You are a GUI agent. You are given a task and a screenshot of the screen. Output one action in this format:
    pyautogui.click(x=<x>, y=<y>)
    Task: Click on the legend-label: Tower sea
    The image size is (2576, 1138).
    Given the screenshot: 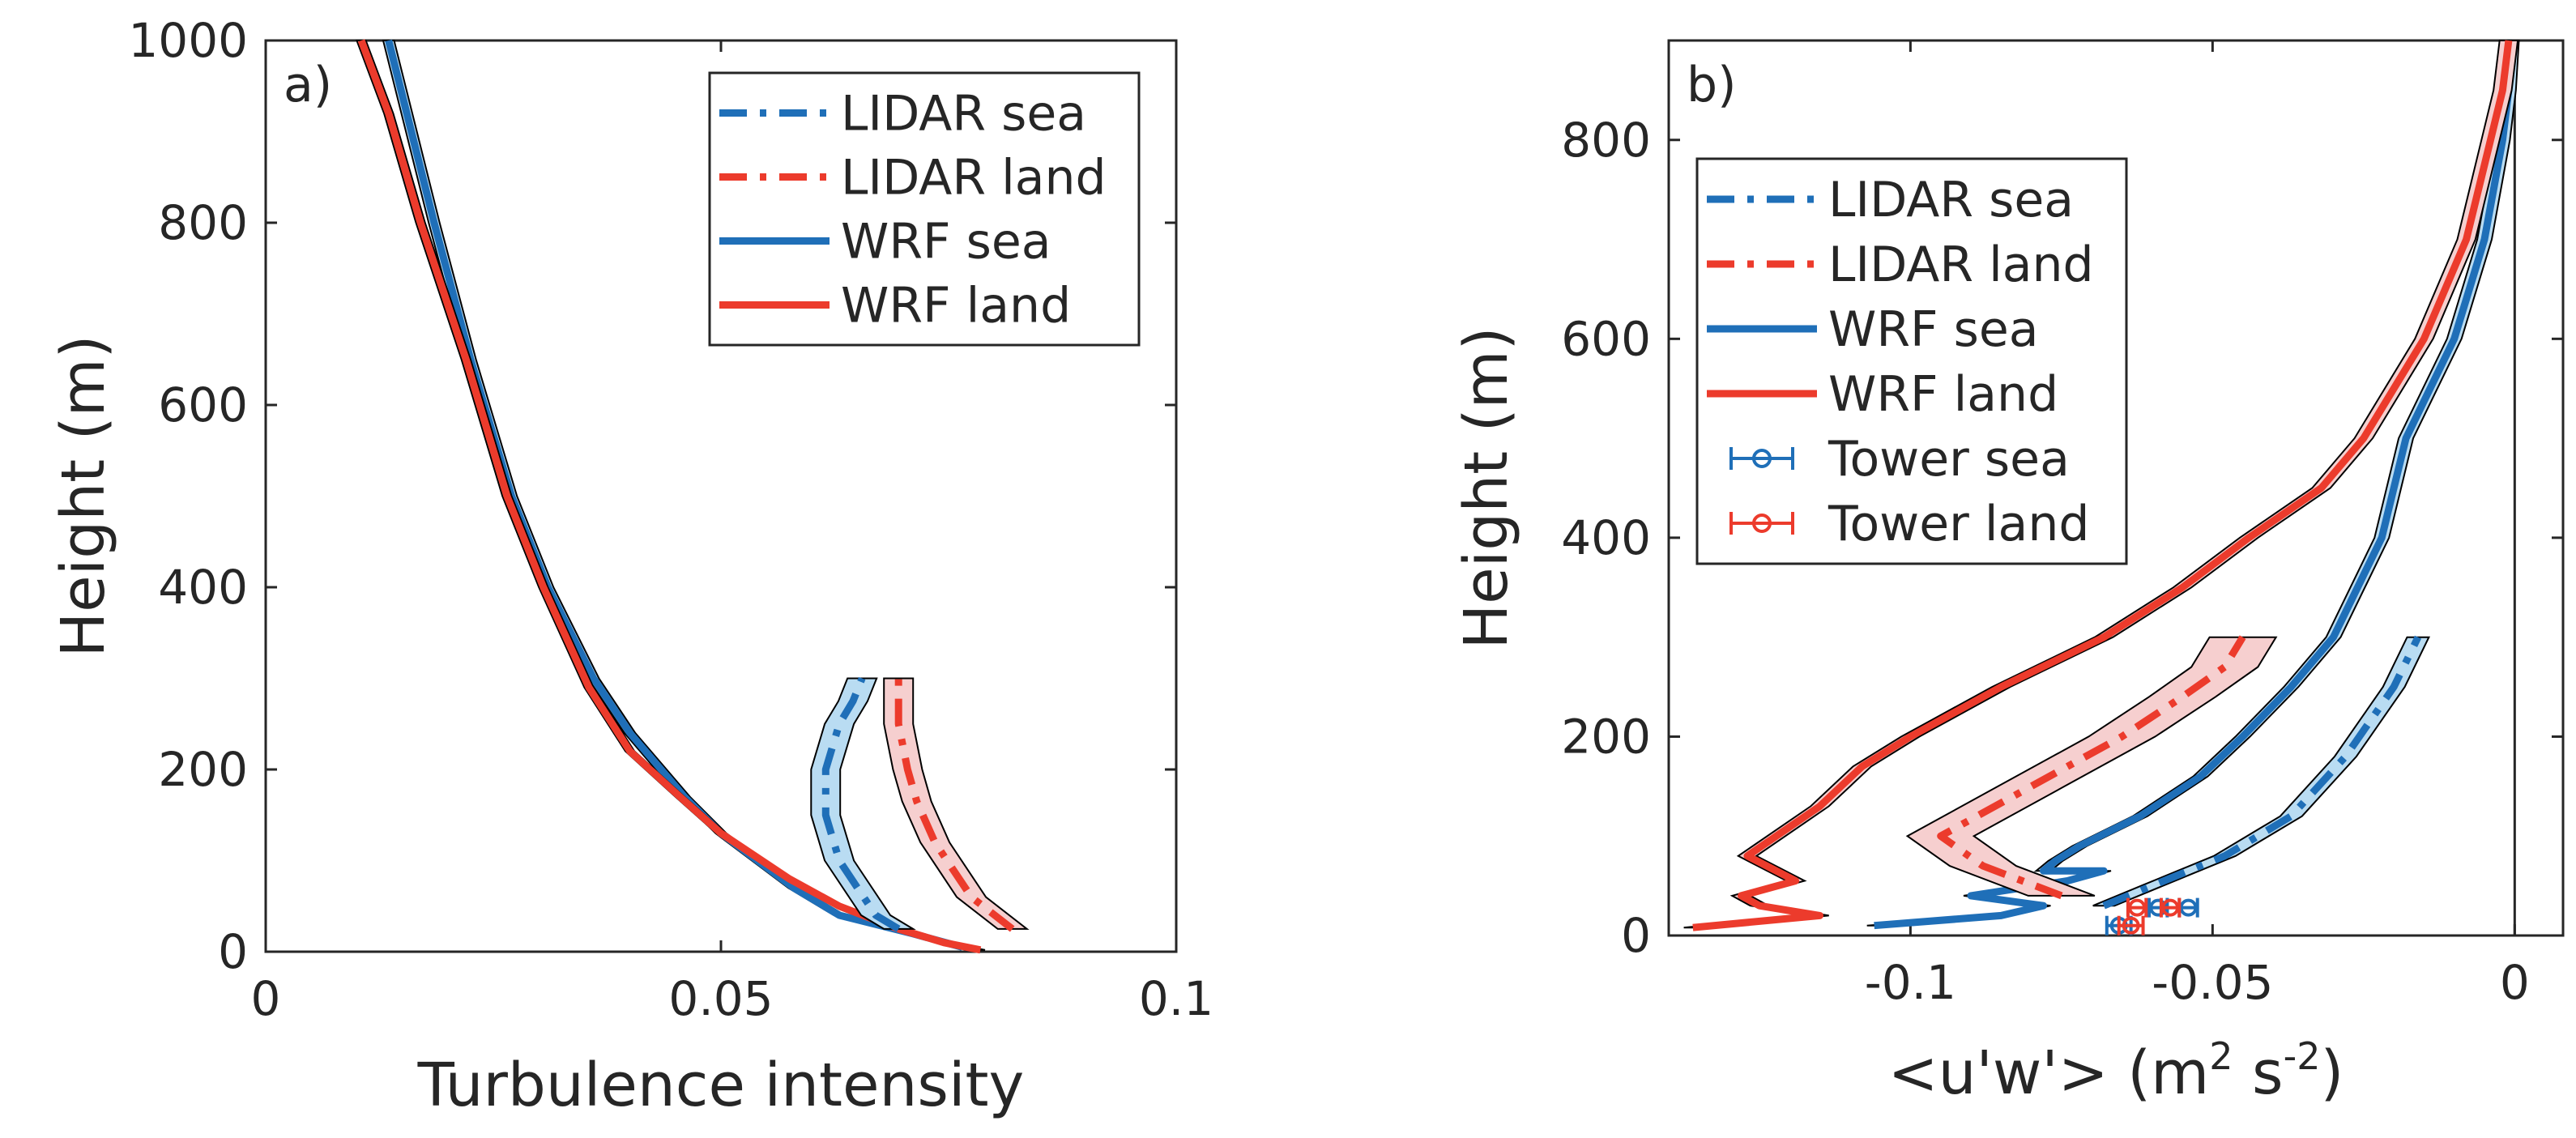 What is the action you would take?
    pyautogui.click(x=1949, y=459)
    